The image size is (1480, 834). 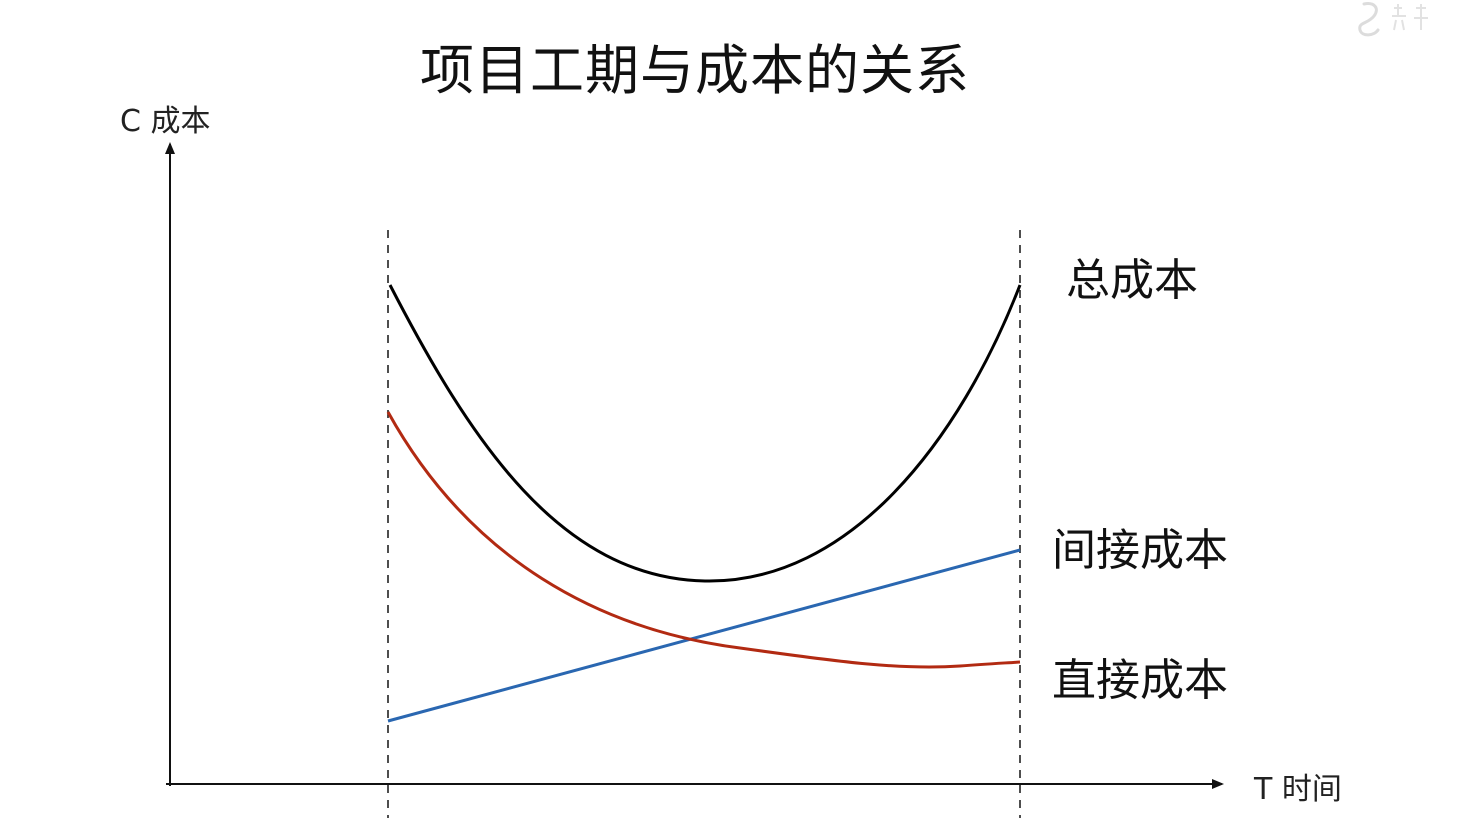 What do you see at coordinates (704, 635) in the screenshot?
I see `indirect-cost-line` at bounding box center [704, 635].